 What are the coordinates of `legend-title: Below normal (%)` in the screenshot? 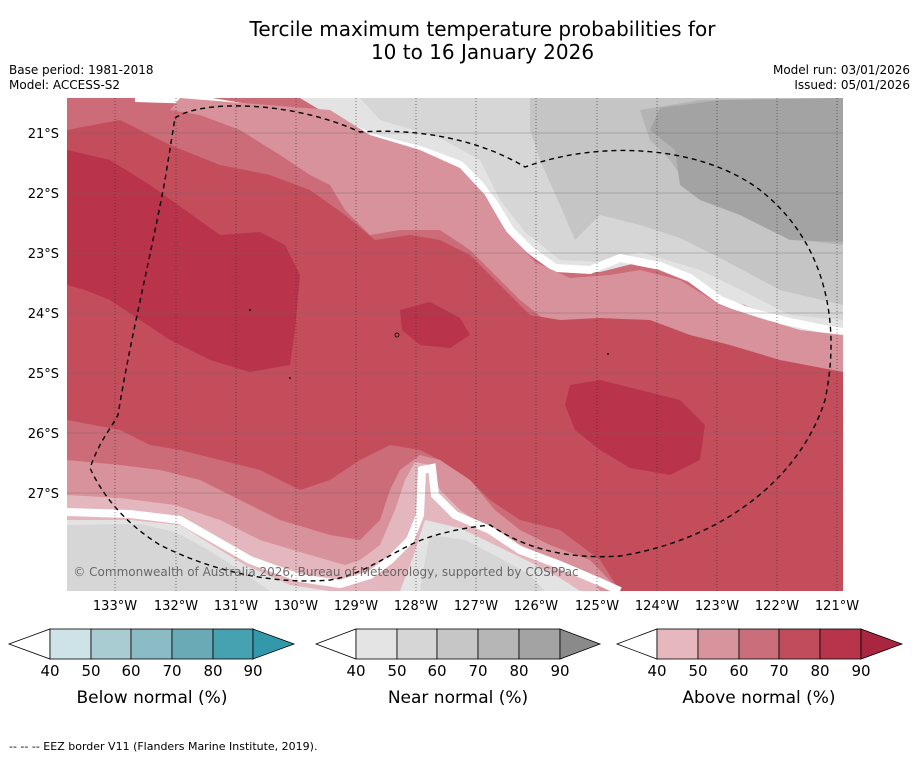 It's located at (152, 698).